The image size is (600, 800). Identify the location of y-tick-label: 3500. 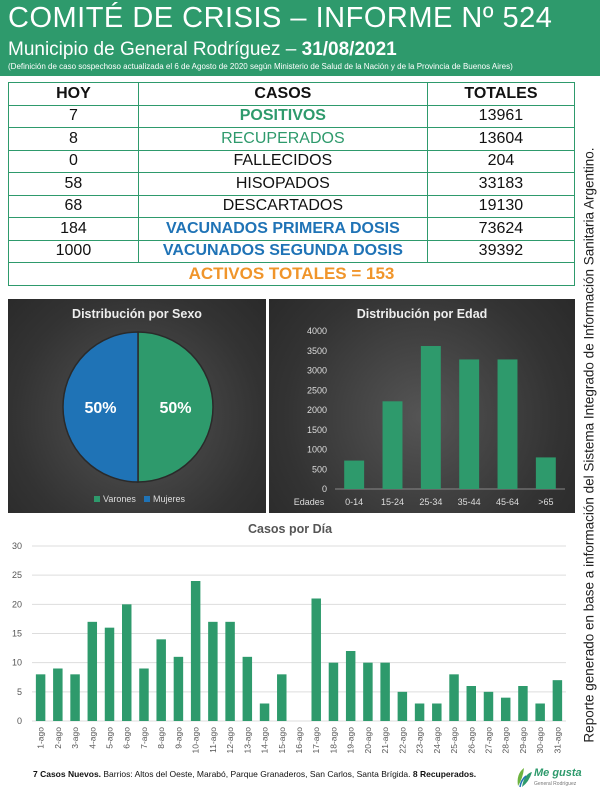
(317, 351).